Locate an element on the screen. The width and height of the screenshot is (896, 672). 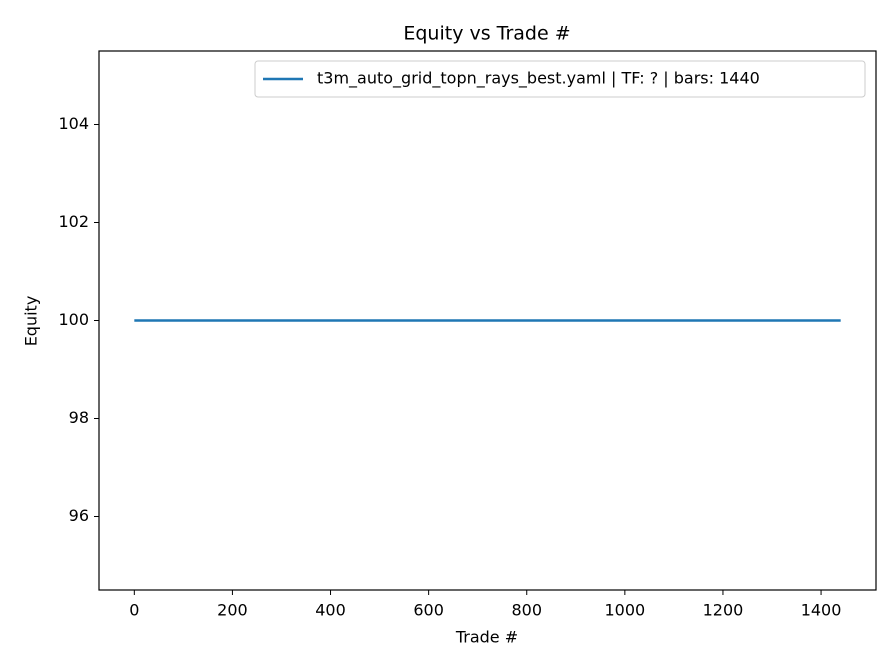
legend-box is located at coordinates (560, 79).